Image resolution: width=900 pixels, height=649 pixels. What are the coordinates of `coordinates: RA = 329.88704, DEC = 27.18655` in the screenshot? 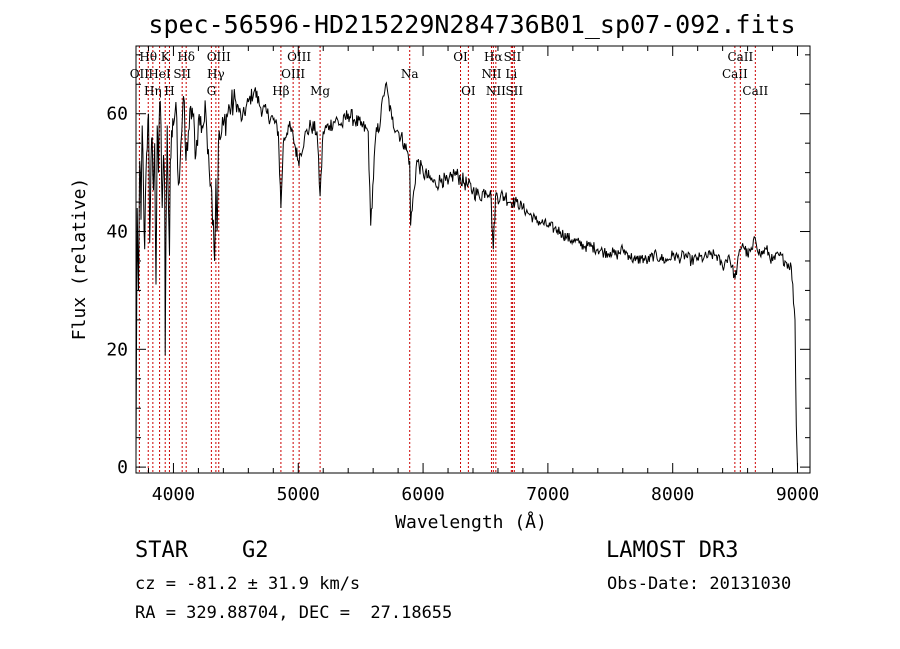 It's located at (294, 613).